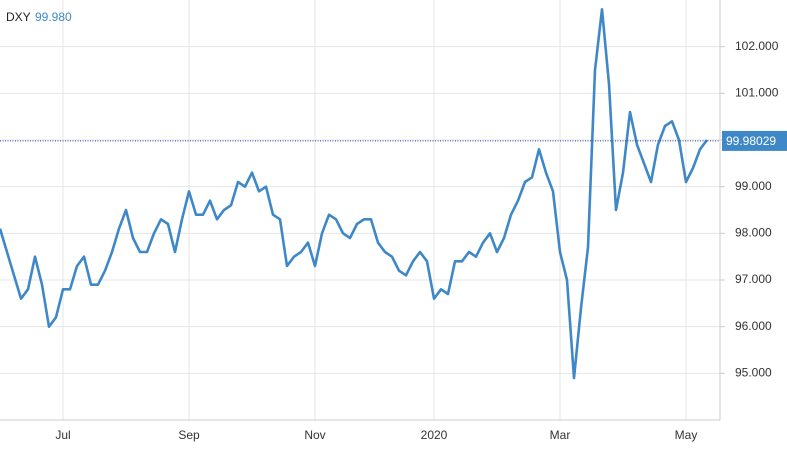 This screenshot has height=456, width=787. I want to click on x-tick-label: Mar, so click(560, 435).